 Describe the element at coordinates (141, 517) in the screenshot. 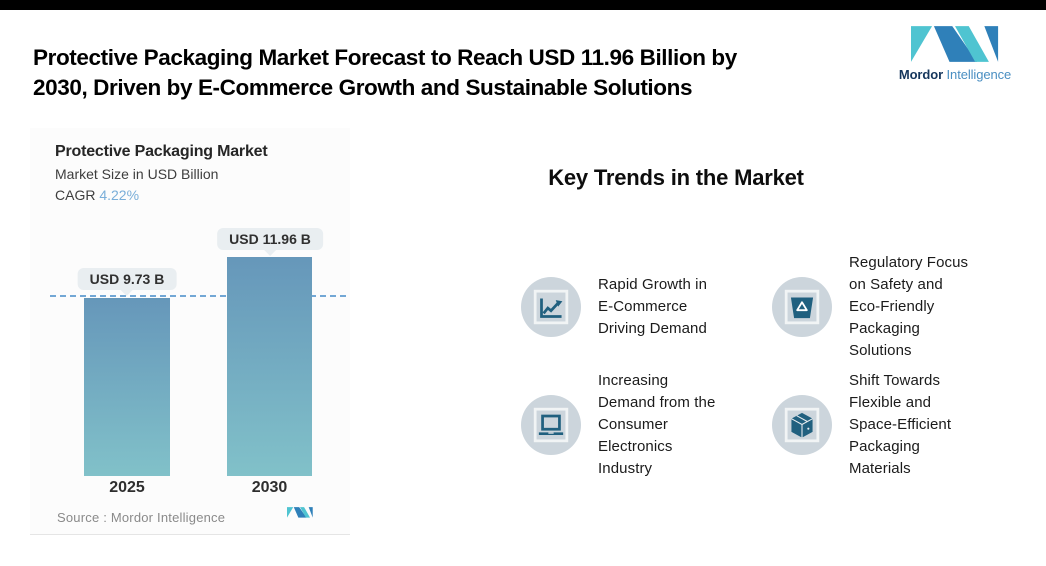

I see `source-attribution: Source : Mordor Intelligence` at that location.